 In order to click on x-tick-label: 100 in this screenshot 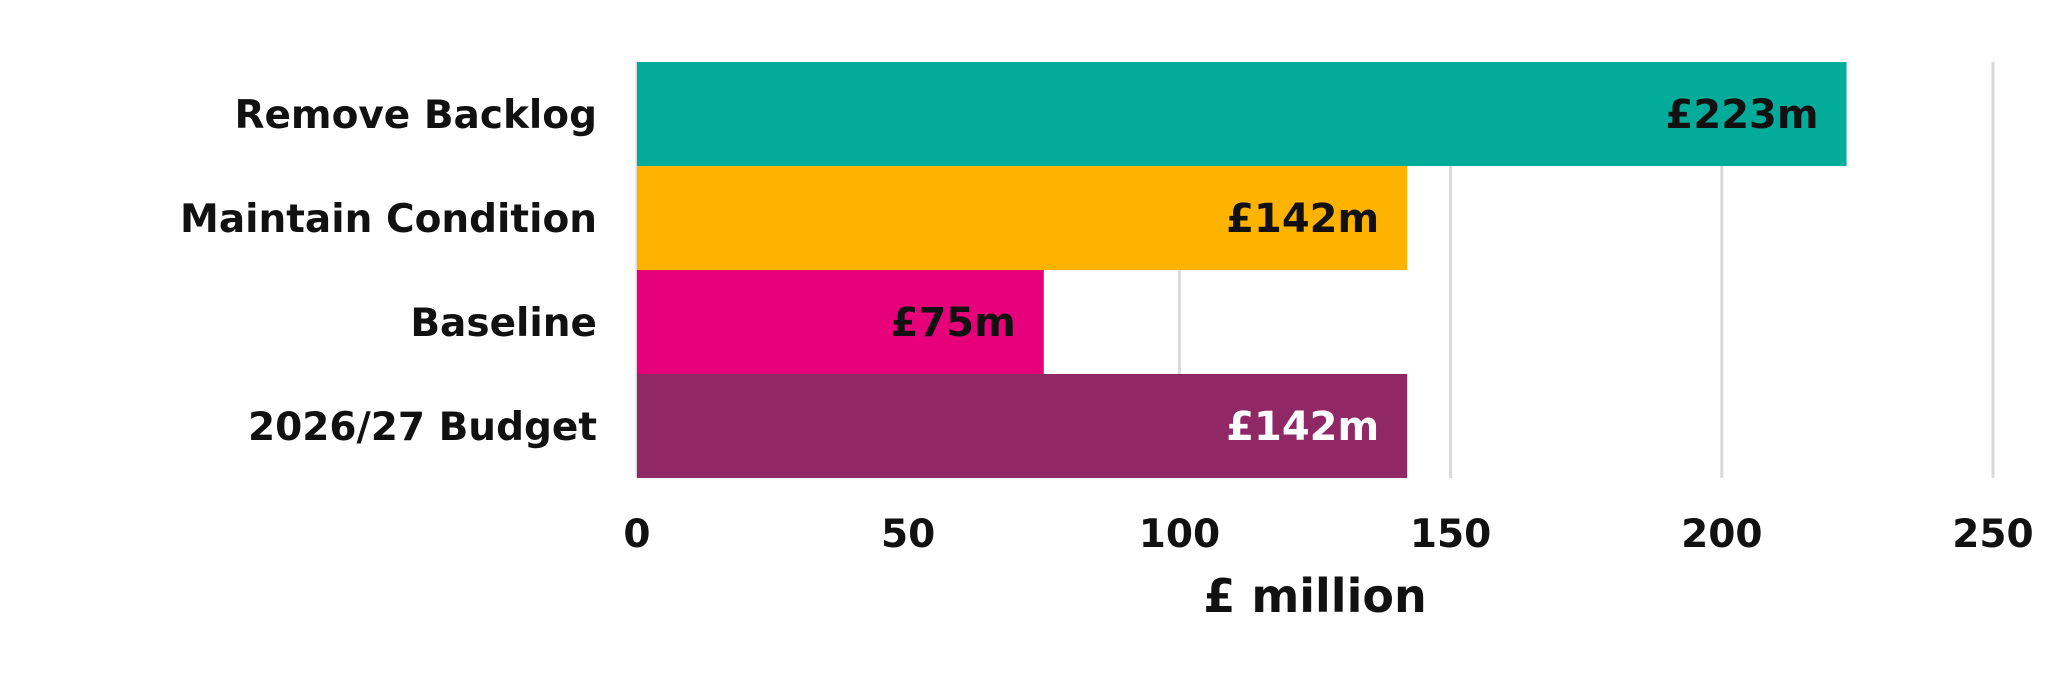, I will do `click(1179, 534)`.